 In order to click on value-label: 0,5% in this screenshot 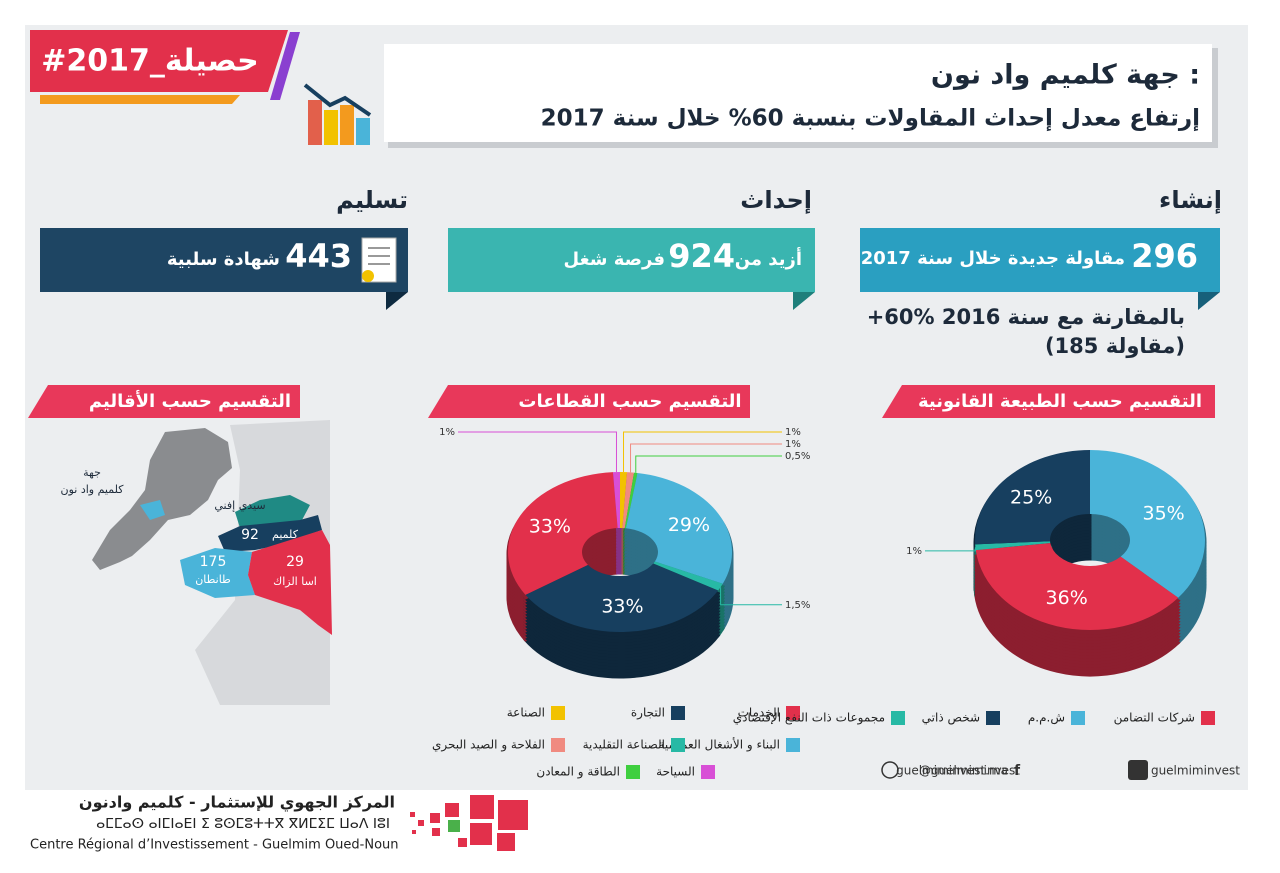, I will do `click(797, 456)`.